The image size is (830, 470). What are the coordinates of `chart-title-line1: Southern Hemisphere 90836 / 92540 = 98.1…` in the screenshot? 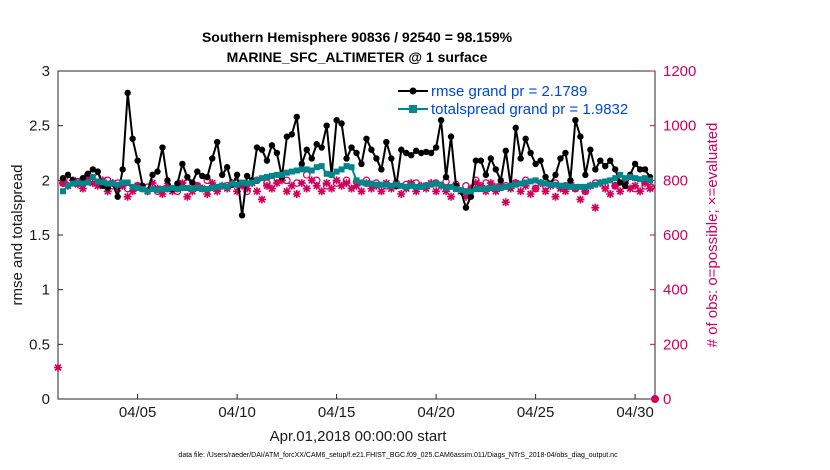 It's located at (357, 37).